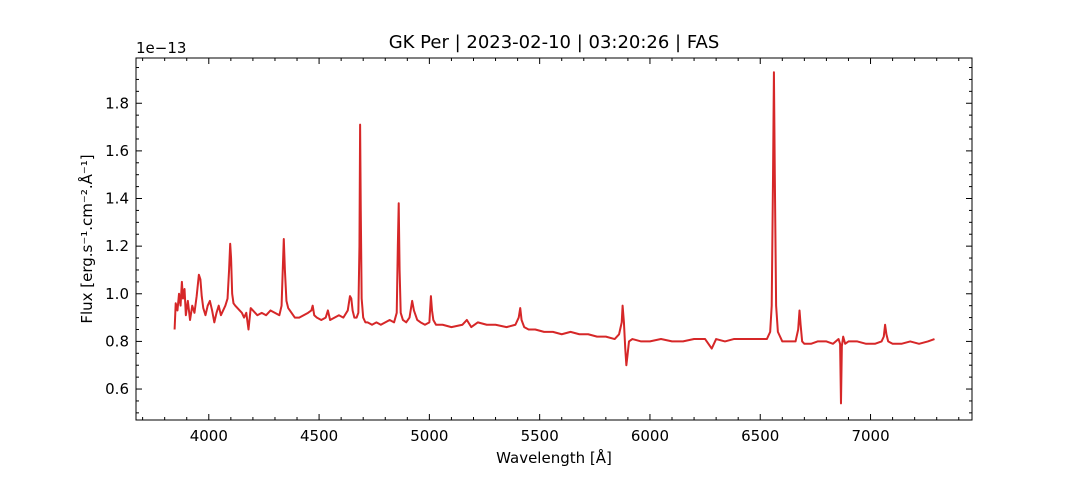 This screenshot has height=480, width=1080. I want to click on y-tick-label: 0.8, so click(117, 341).